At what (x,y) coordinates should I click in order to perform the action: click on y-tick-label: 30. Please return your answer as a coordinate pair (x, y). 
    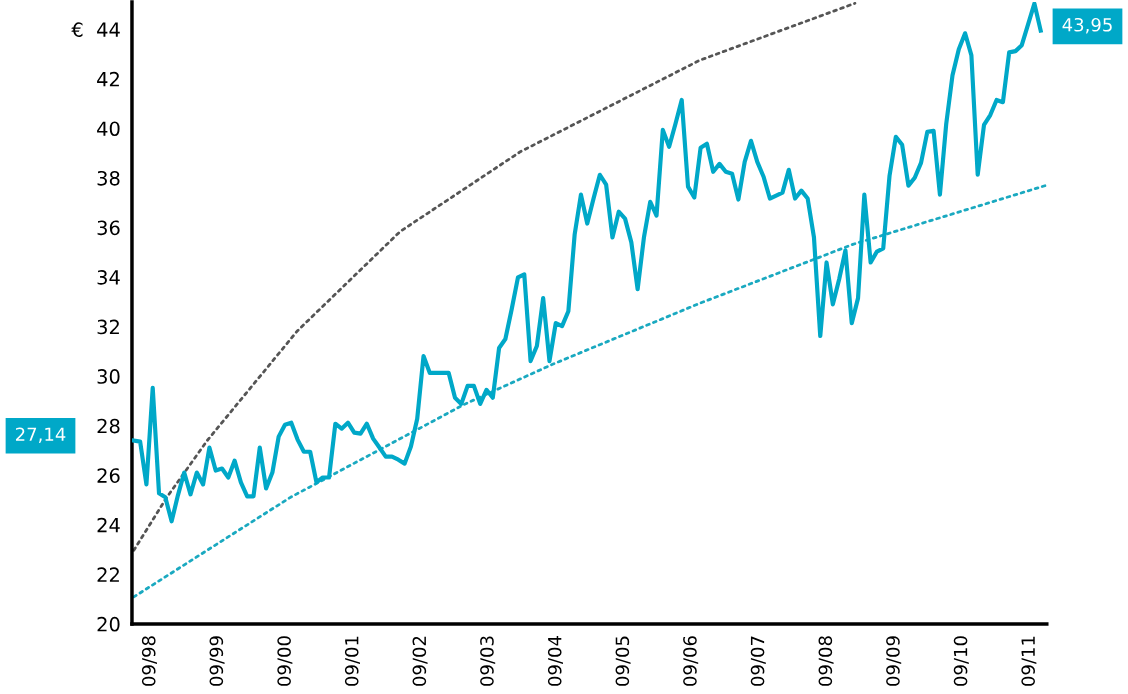
    Looking at the image, I should click on (108, 376).